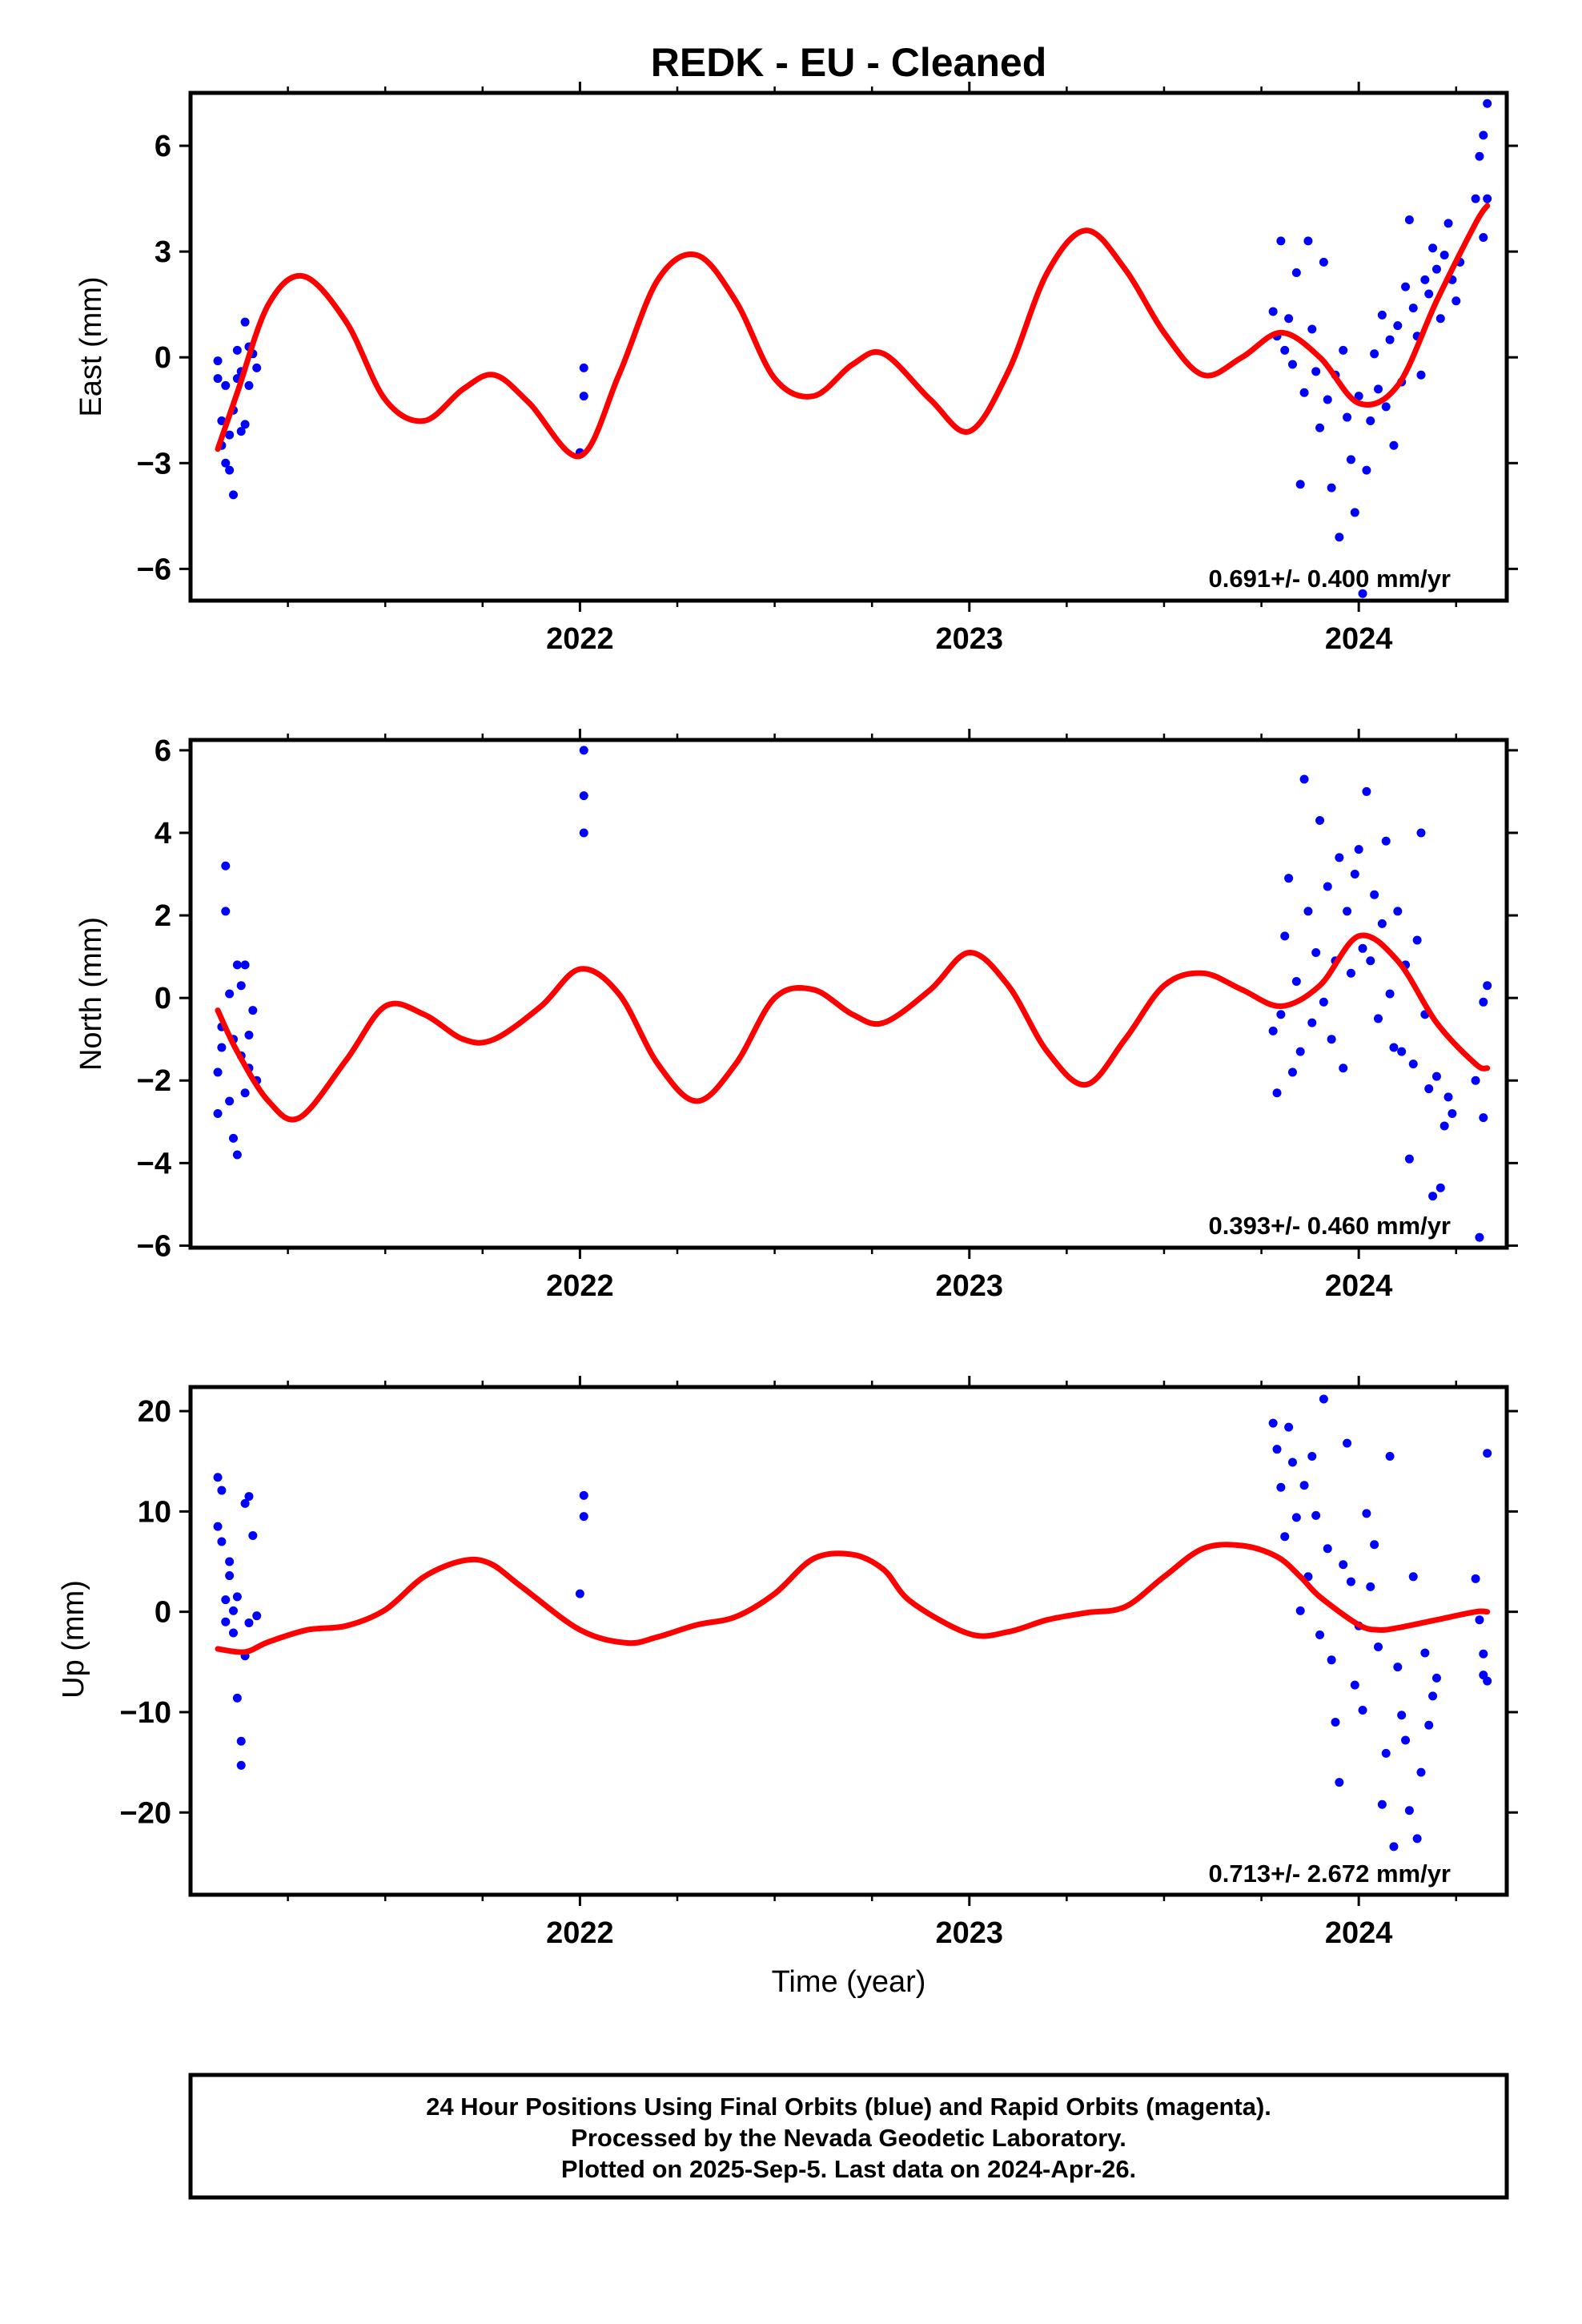  What do you see at coordinates (970, 1286) in the screenshot?
I see `north-xtick-label: 2023` at bounding box center [970, 1286].